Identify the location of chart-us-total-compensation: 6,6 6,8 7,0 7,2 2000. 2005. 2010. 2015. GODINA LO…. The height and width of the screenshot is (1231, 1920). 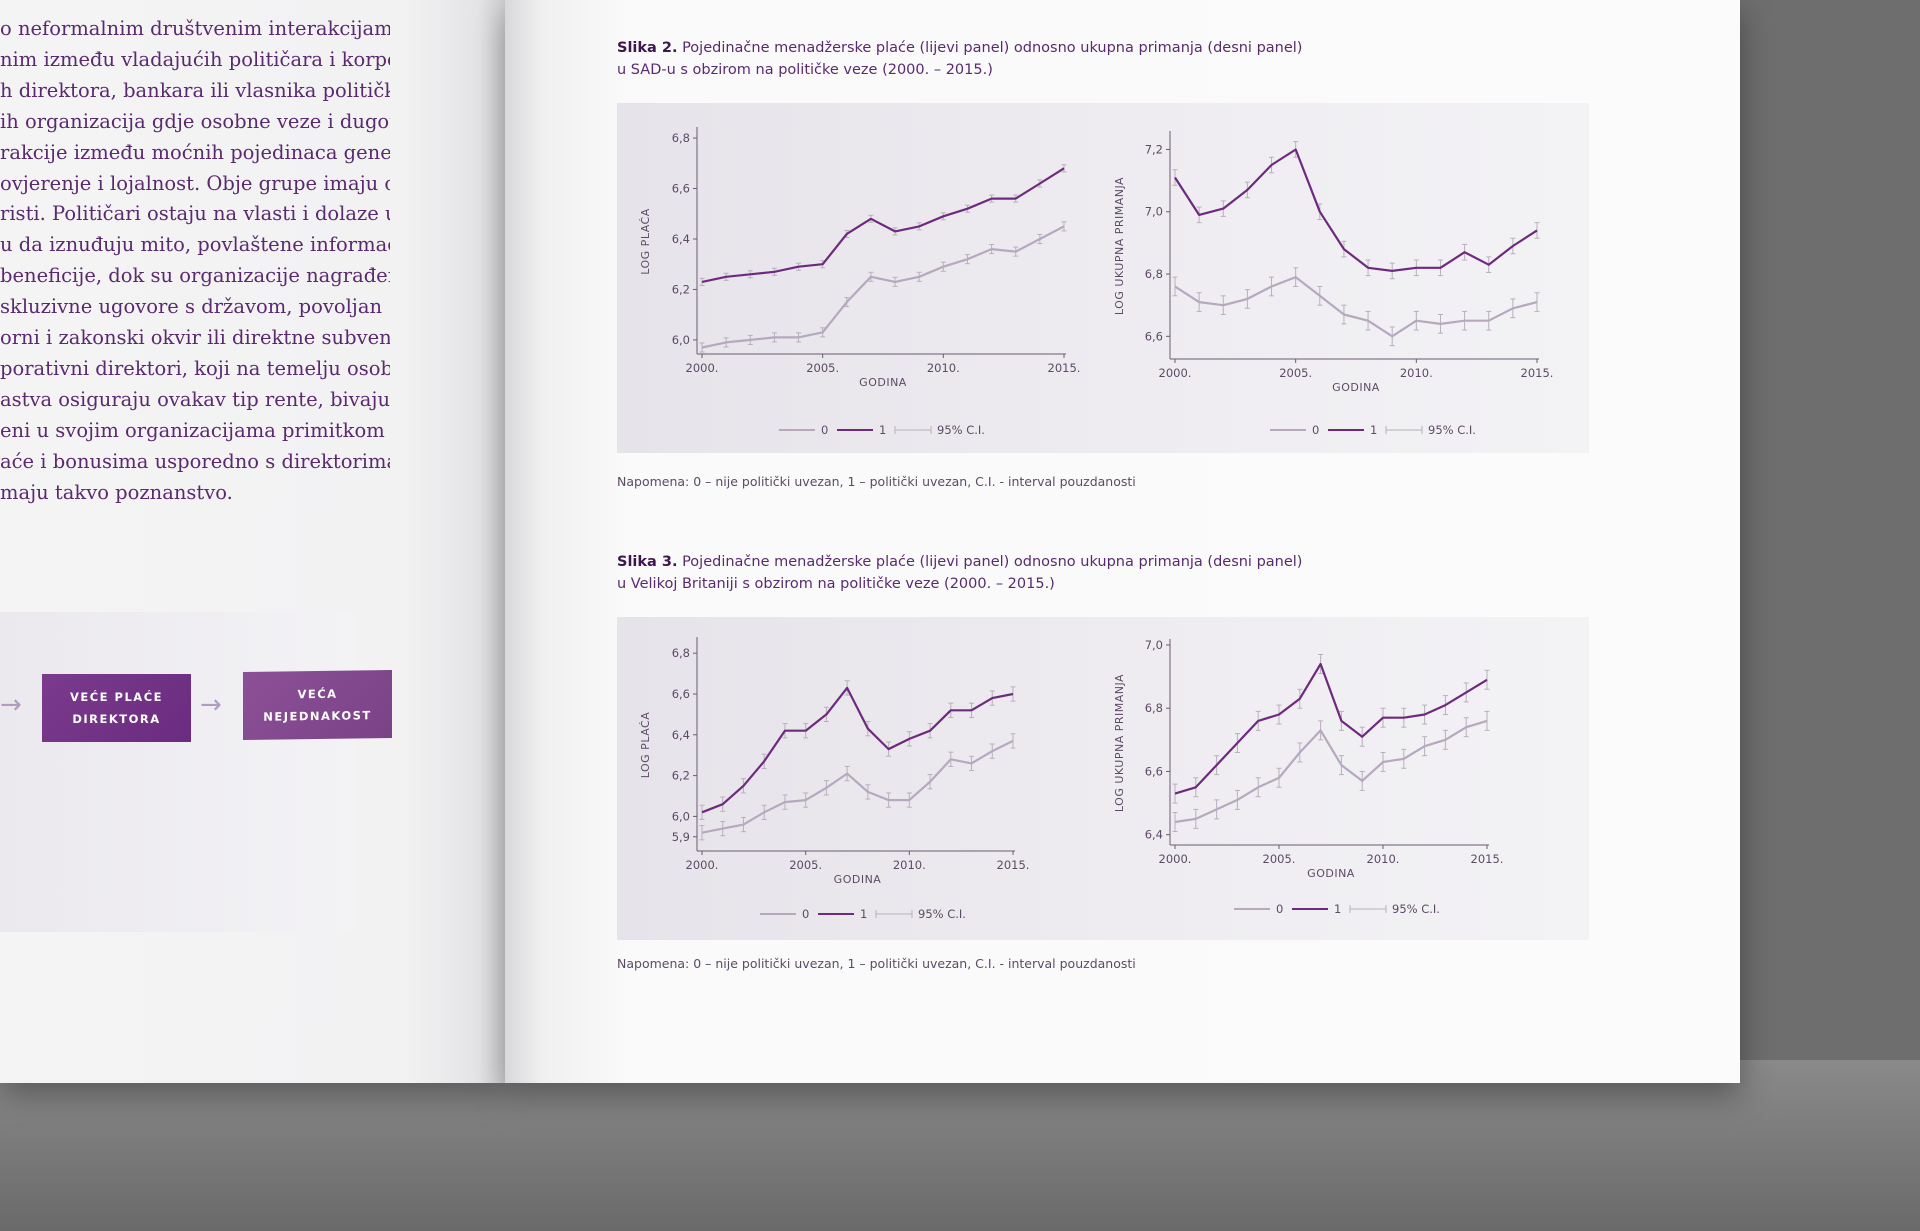
(1333, 284).